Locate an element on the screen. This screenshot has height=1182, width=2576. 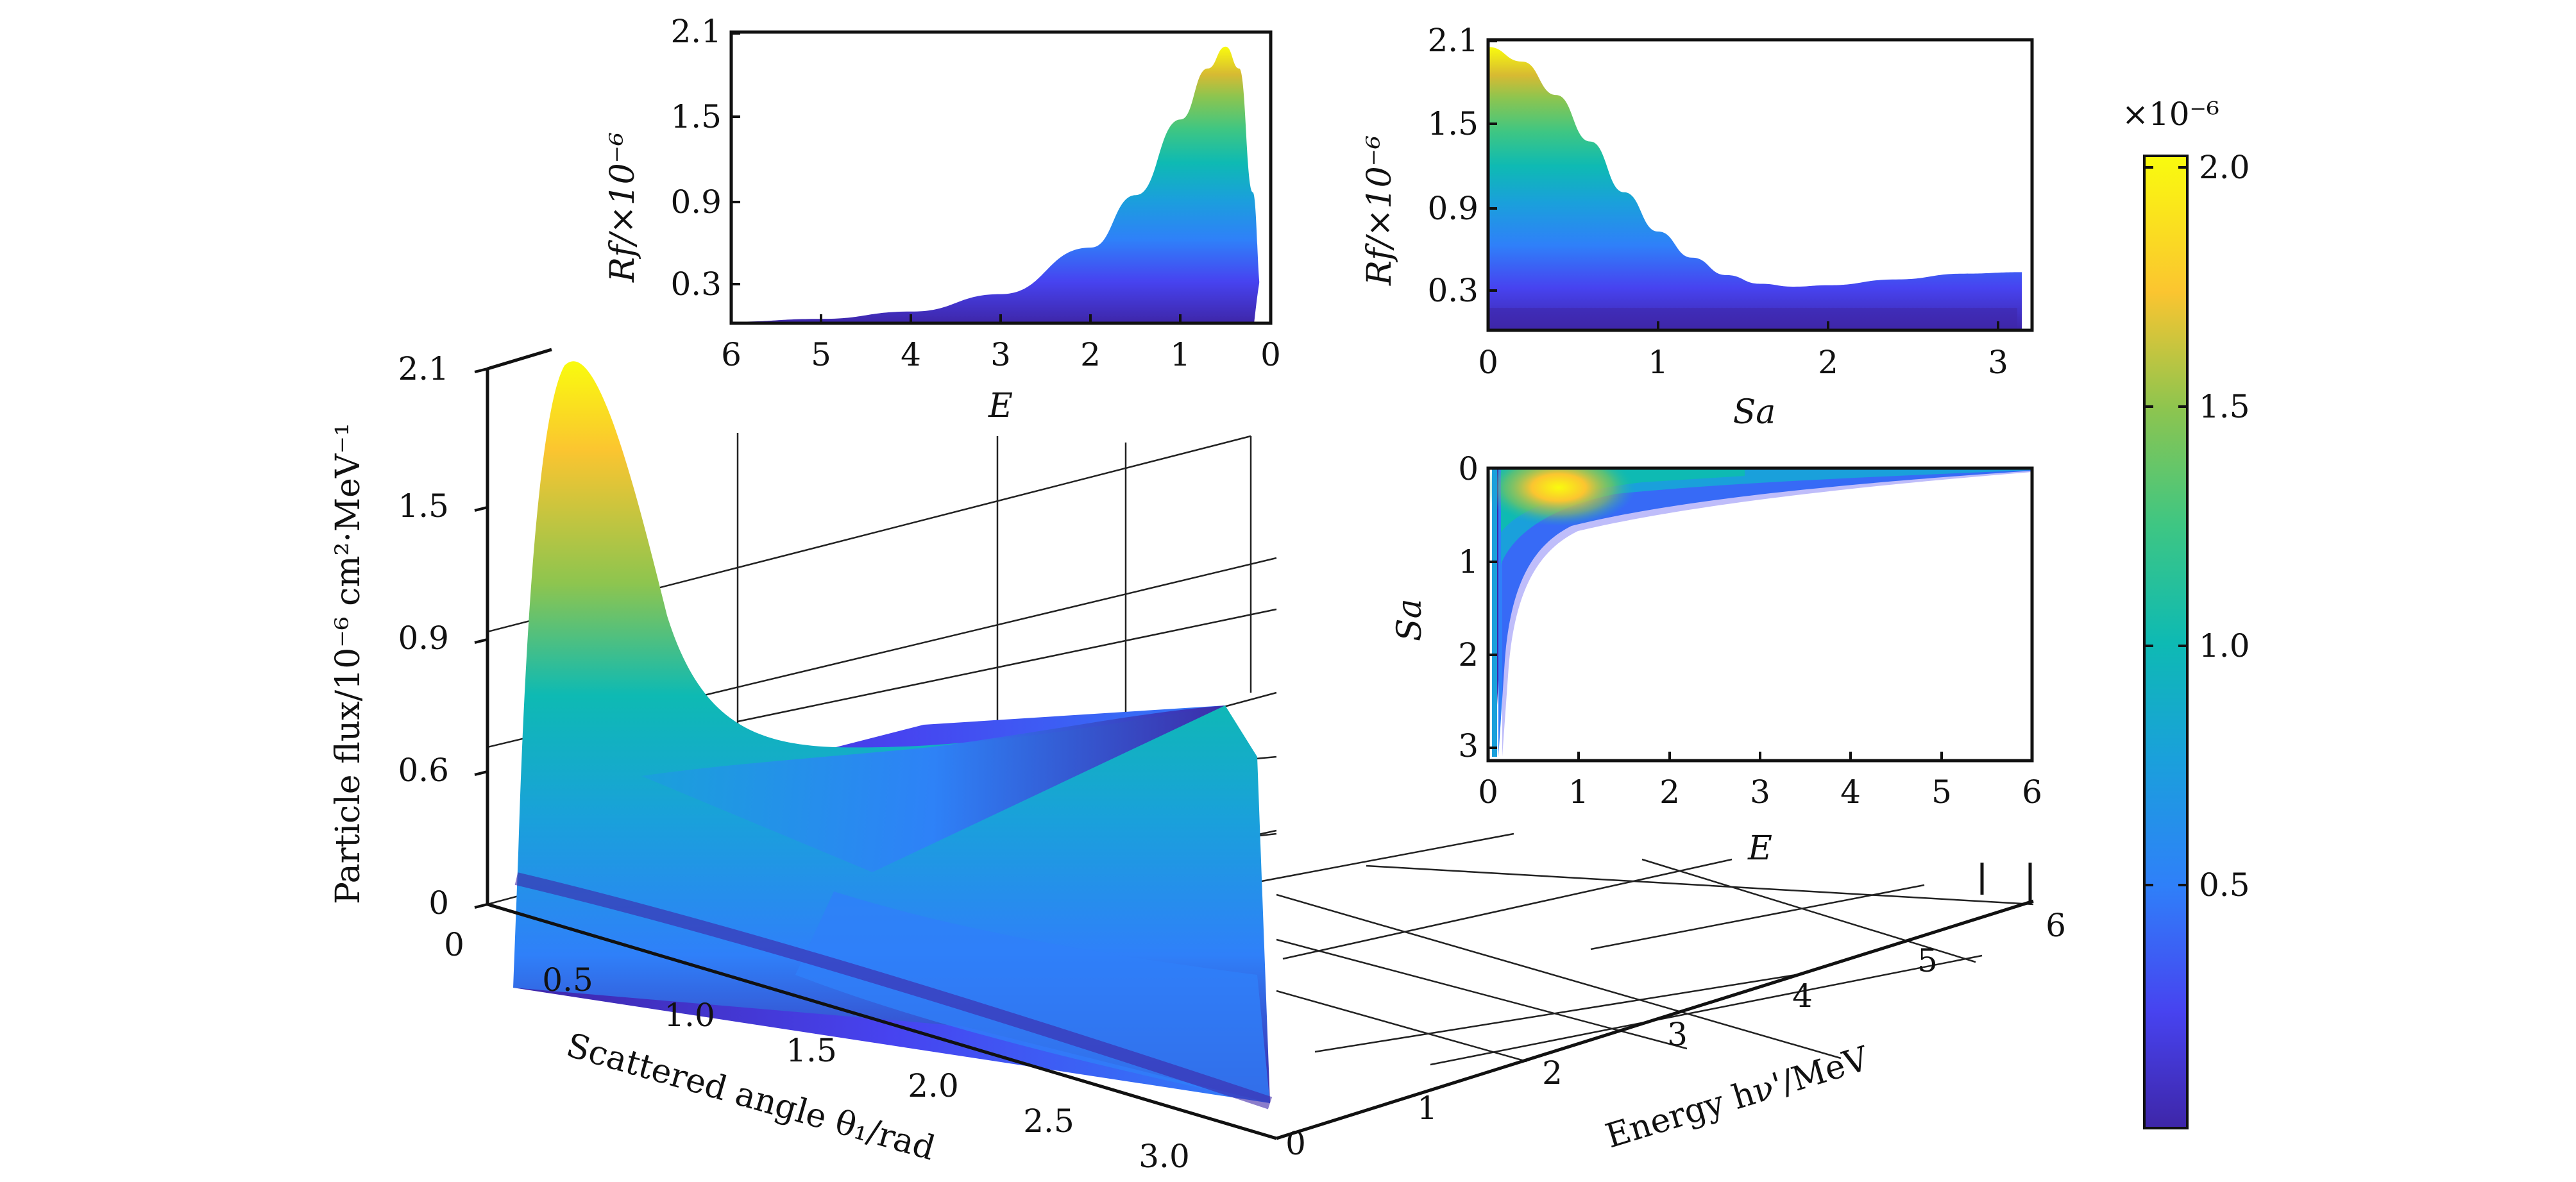
colorbar: ×10⁻⁶ 2.0 1.5 1.0 0.5 is located at coordinates (2186, 612).